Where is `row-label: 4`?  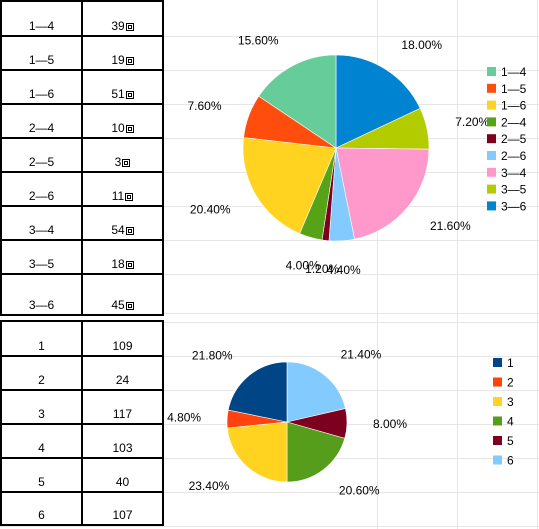 row-label: 4 is located at coordinates (41, 448).